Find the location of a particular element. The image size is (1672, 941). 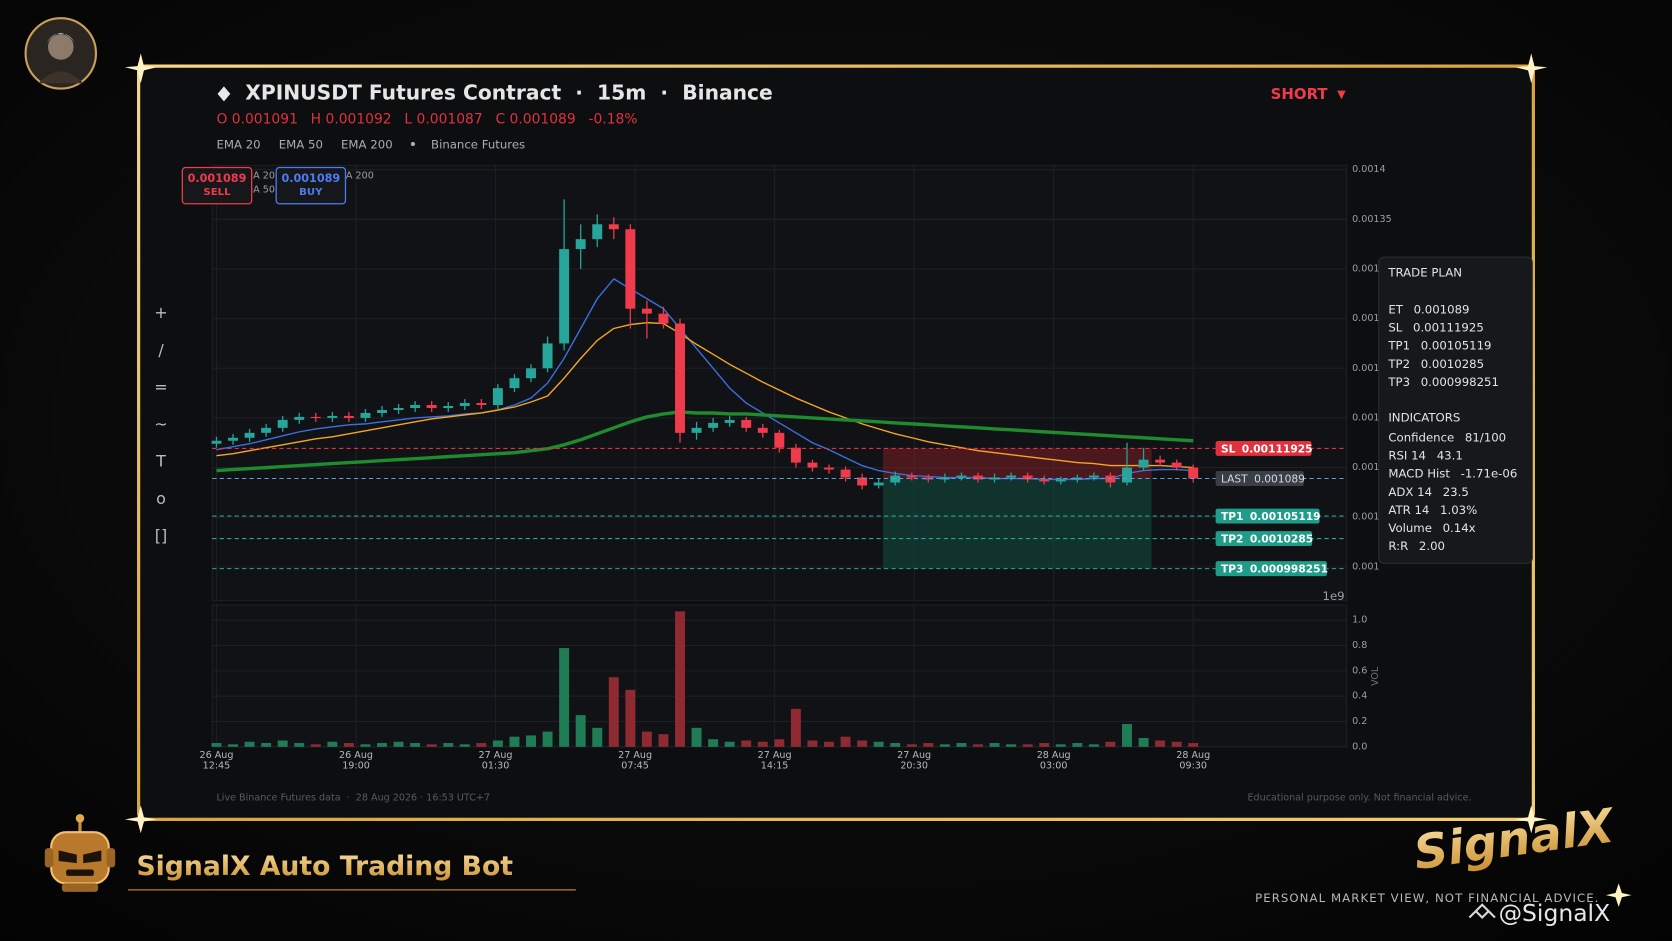

toolbar-button: = is located at coordinates (160, 386).